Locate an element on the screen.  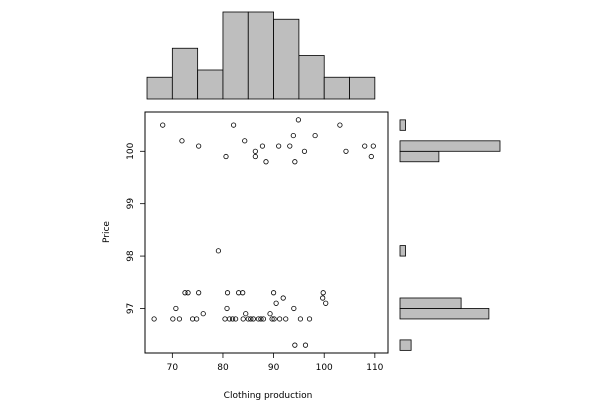
x-tick-label: 70 is located at coordinates (173, 368).